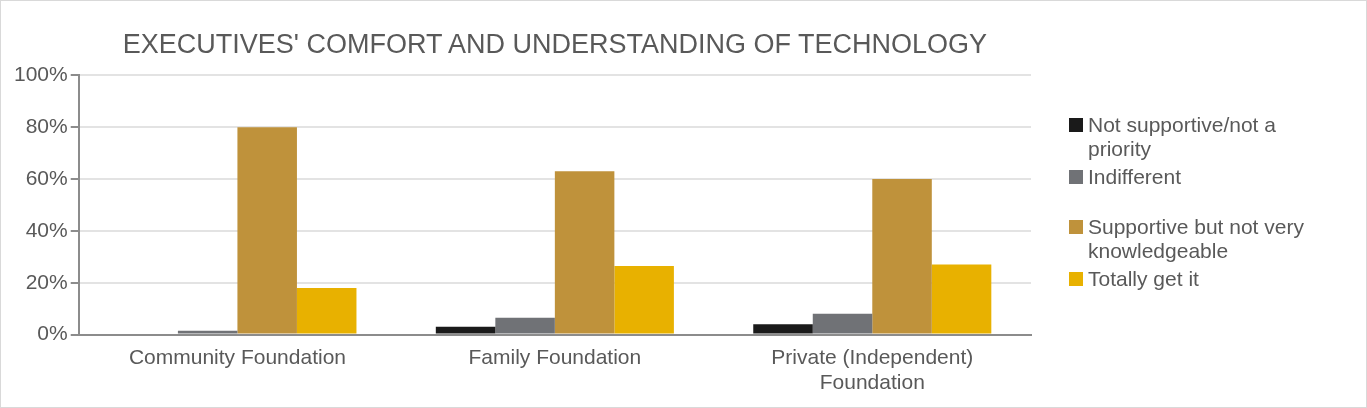 Image resolution: width=1367 pixels, height=408 pixels. Describe the element at coordinates (555, 356) in the screenshot. I see `x-tick-label: Family Foundation` at that location.